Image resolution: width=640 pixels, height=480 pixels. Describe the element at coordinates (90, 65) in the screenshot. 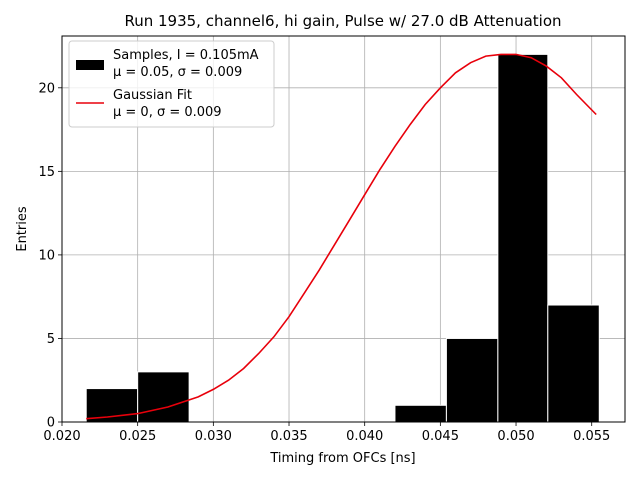

I see `legend-samples-swatch` at that location.